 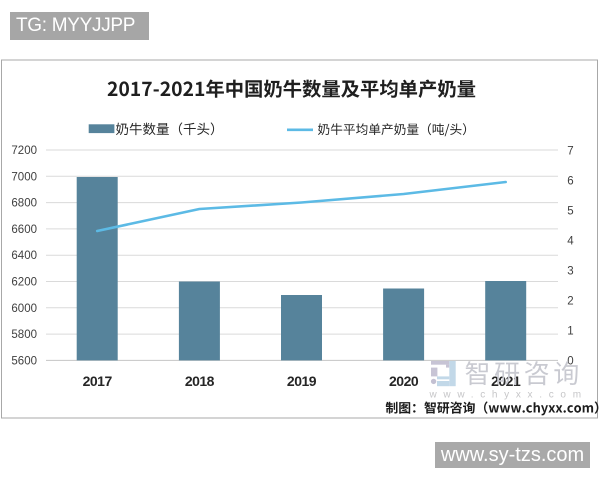 I want to click on svg-text: 0, so click(x=570, y=362).